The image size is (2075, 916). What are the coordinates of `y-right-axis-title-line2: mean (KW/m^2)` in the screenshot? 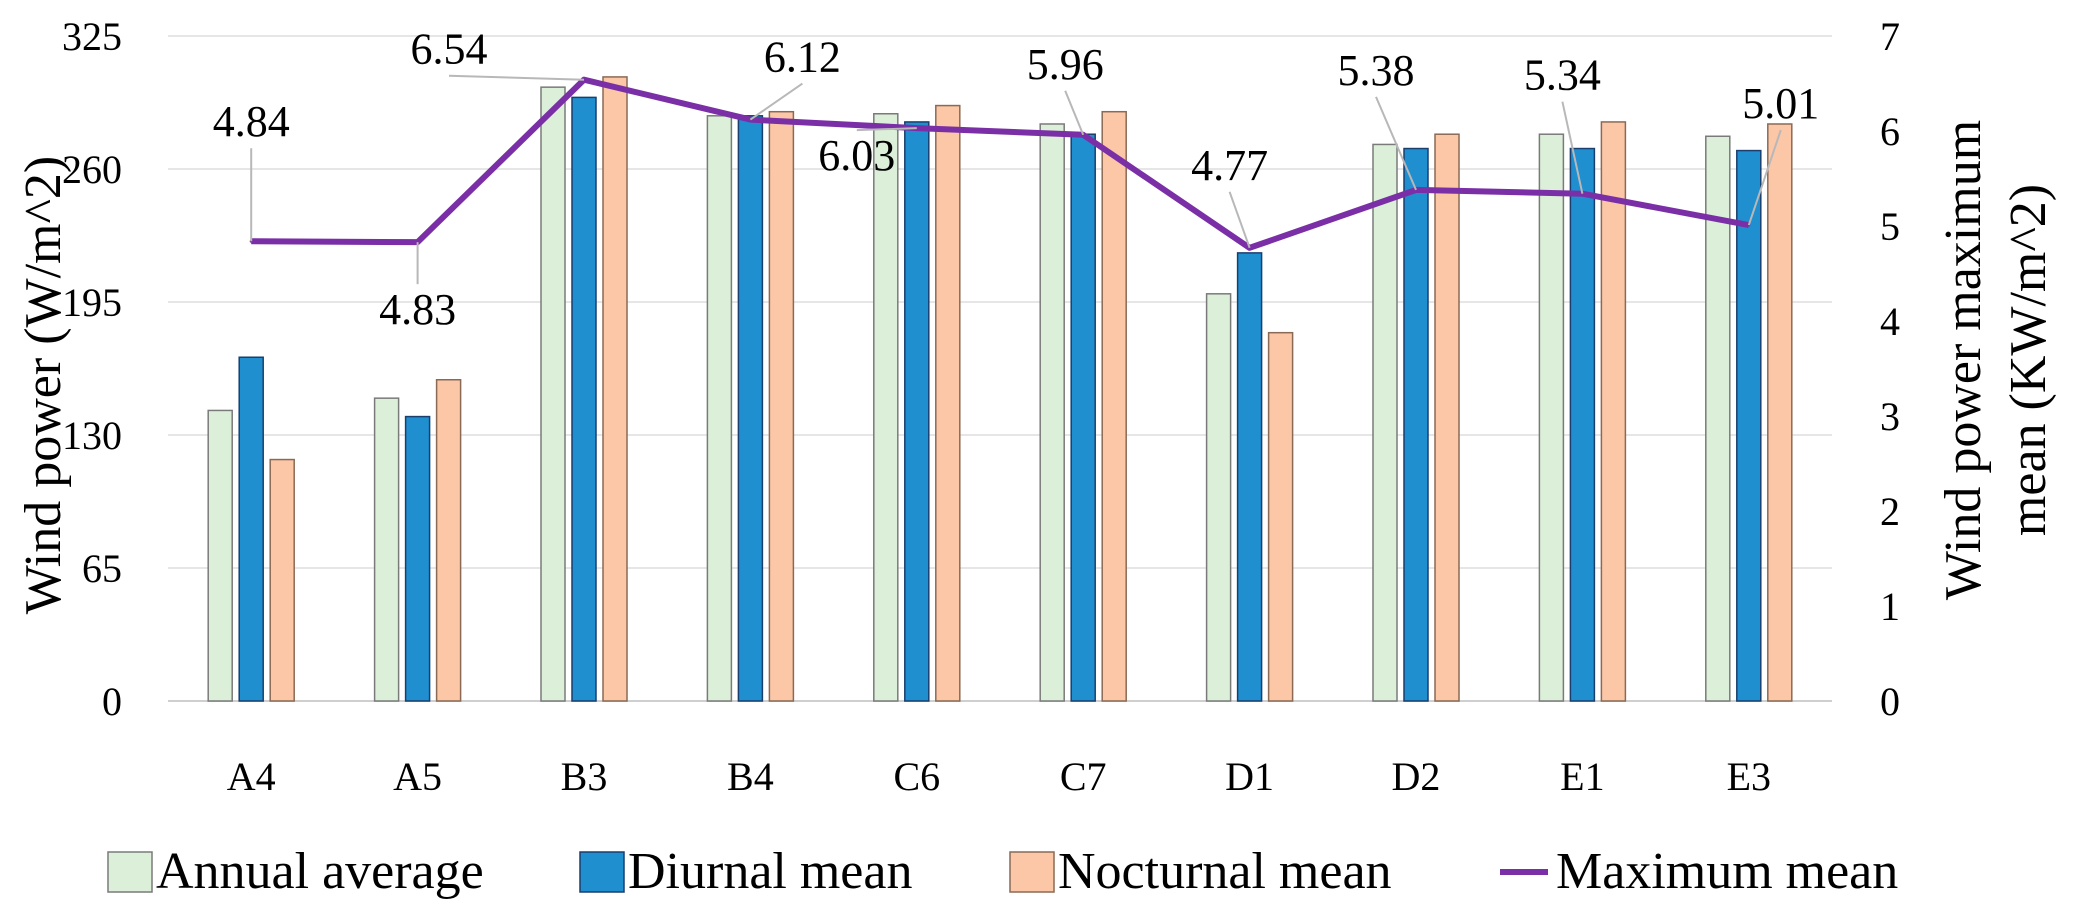 It's located at (2028, 360).